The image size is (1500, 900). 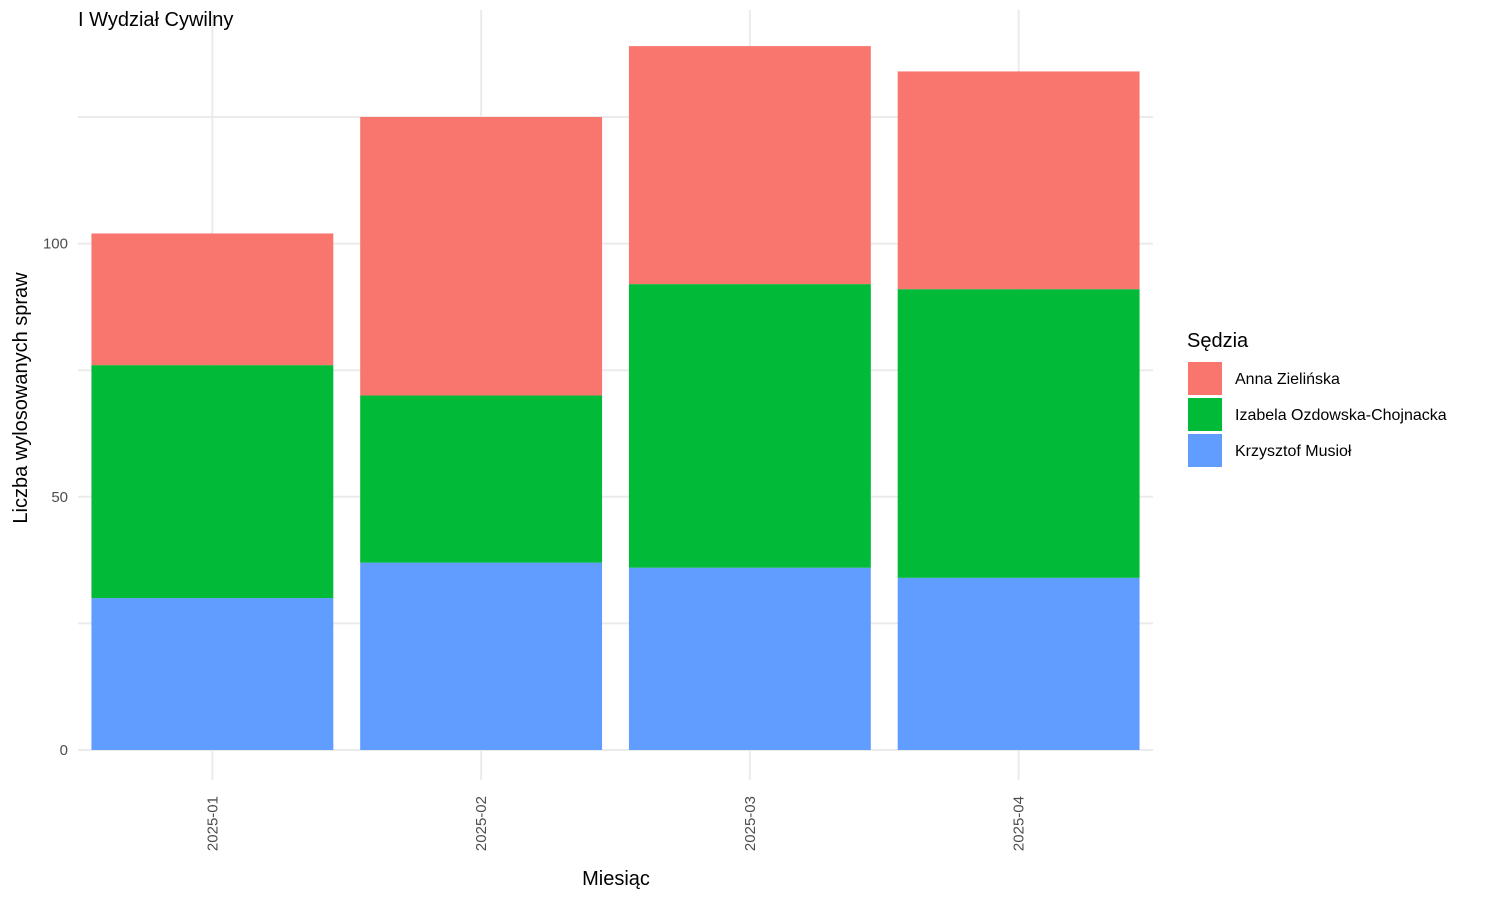 What do you see at coordinates (21, 398) in the screenshot?
I see `y-axis-title: Liczba wylosowanych spraw` at bounding box center [21, 398].